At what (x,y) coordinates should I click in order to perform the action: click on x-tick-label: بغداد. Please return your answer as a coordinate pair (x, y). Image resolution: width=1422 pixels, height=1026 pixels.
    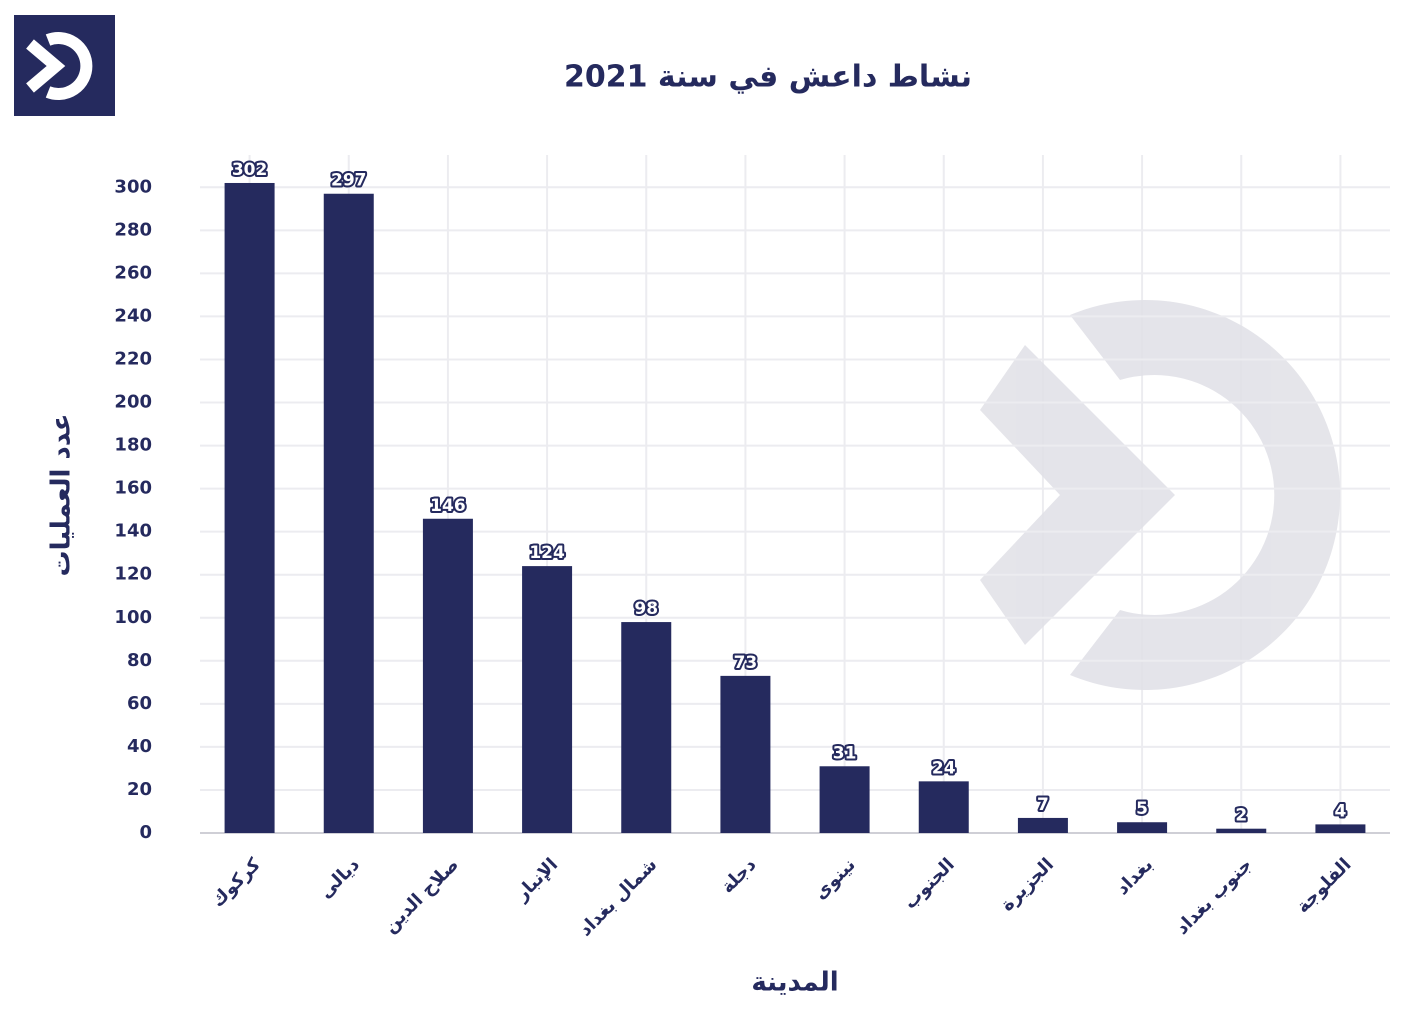
    Looking at the image, I should click on (1134, 876).